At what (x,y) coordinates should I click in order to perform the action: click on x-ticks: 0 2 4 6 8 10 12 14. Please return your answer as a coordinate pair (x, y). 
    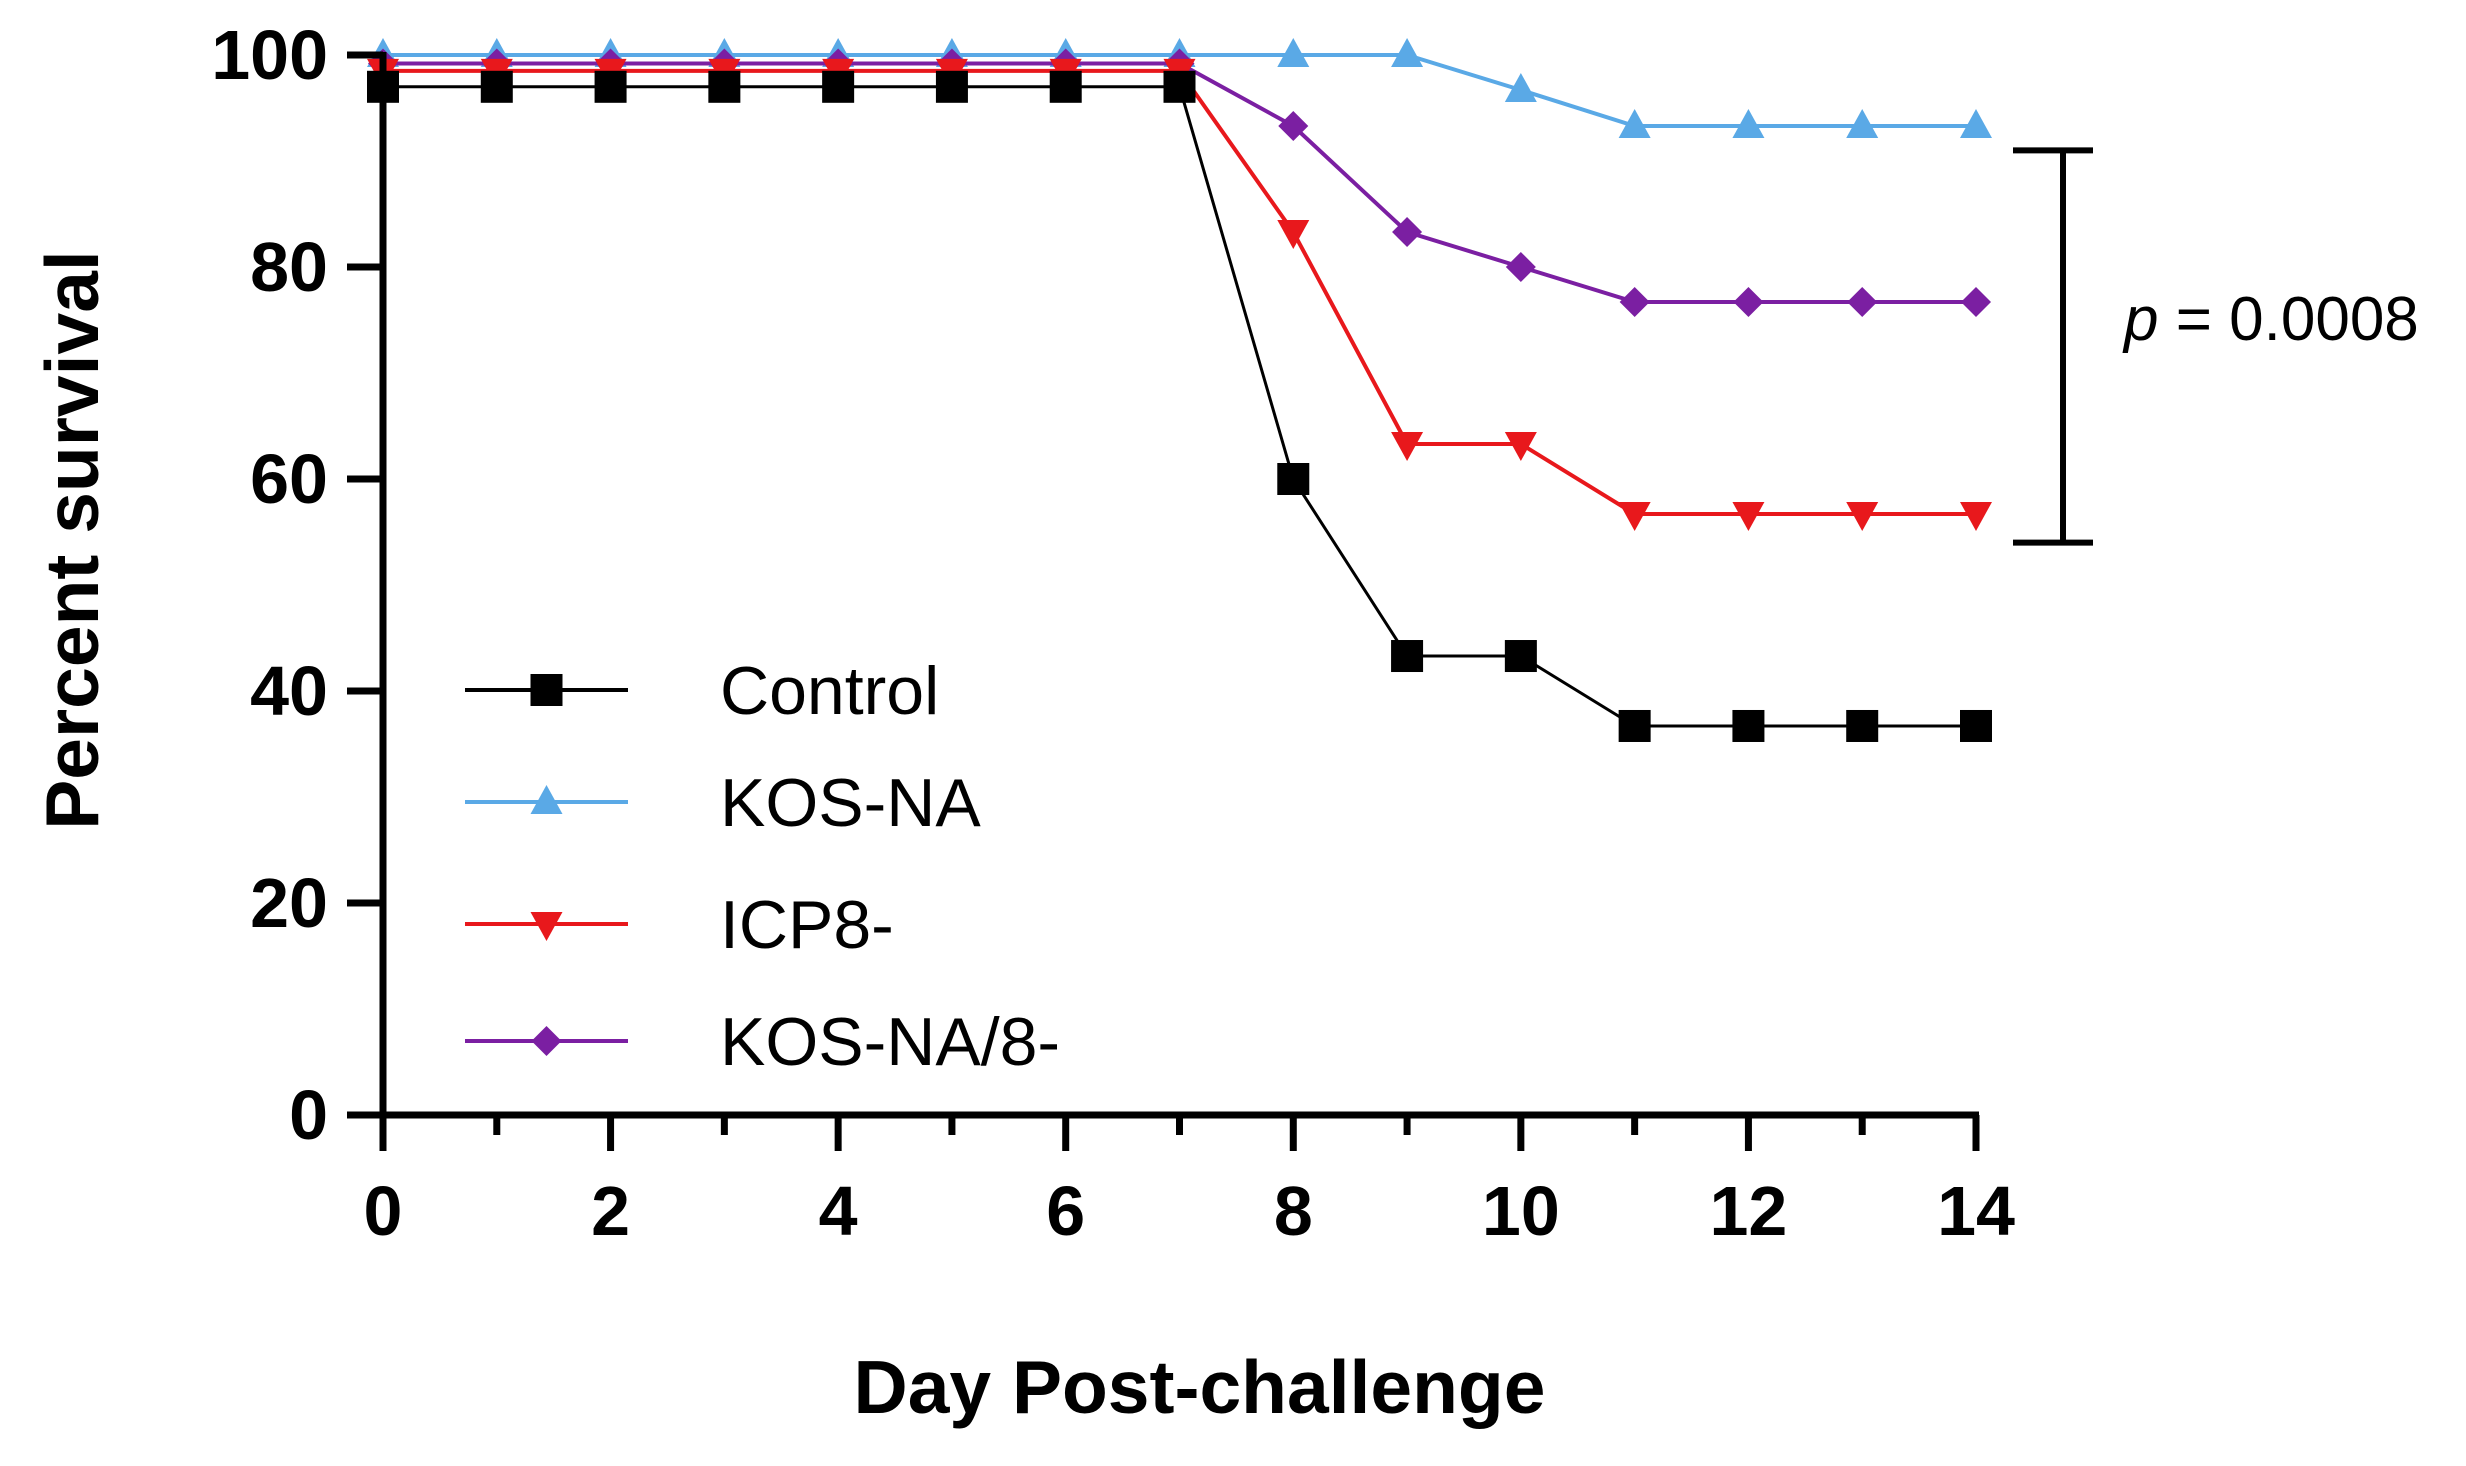
    Looking at the image, I should click on (1189, 1182).